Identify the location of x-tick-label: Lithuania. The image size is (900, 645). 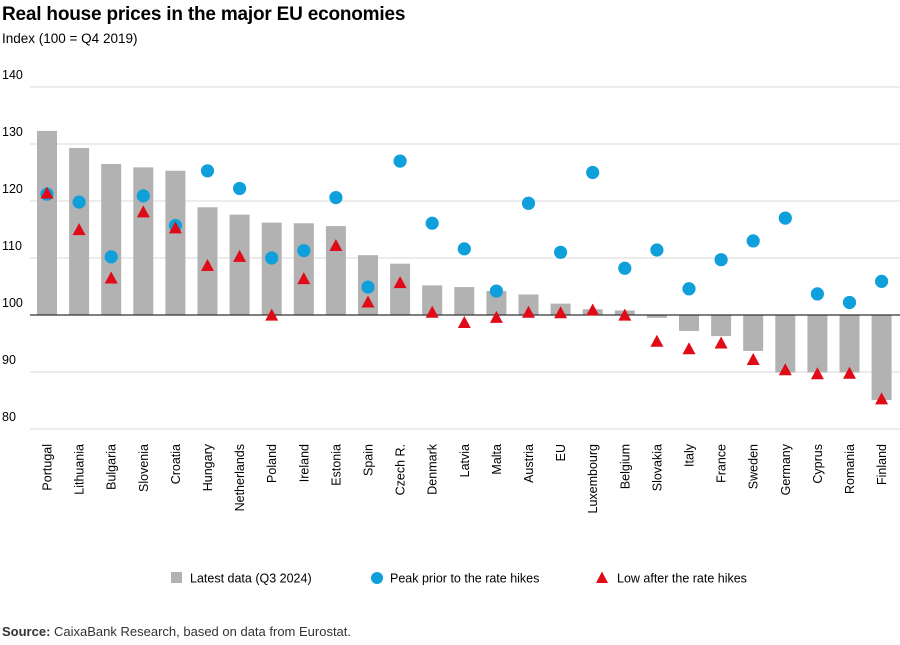
(80, 469).